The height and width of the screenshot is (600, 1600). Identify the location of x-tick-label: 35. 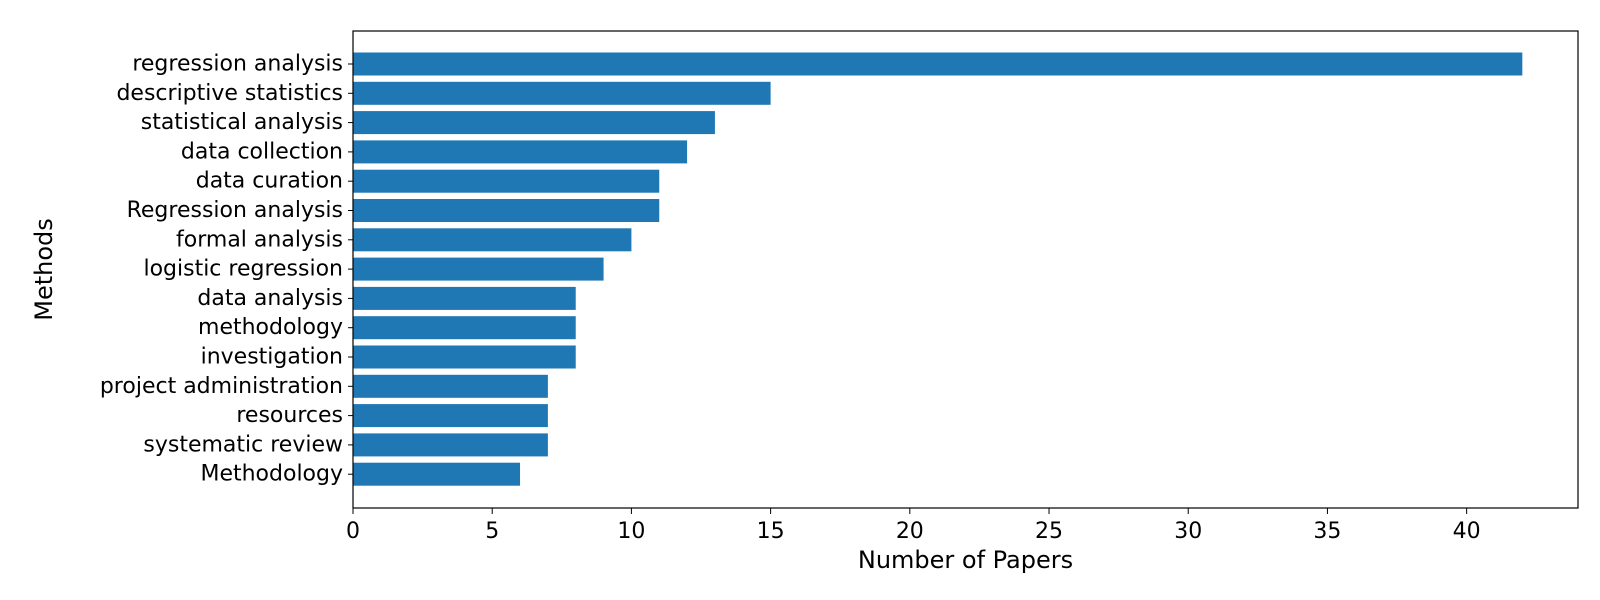
(1327, 531).